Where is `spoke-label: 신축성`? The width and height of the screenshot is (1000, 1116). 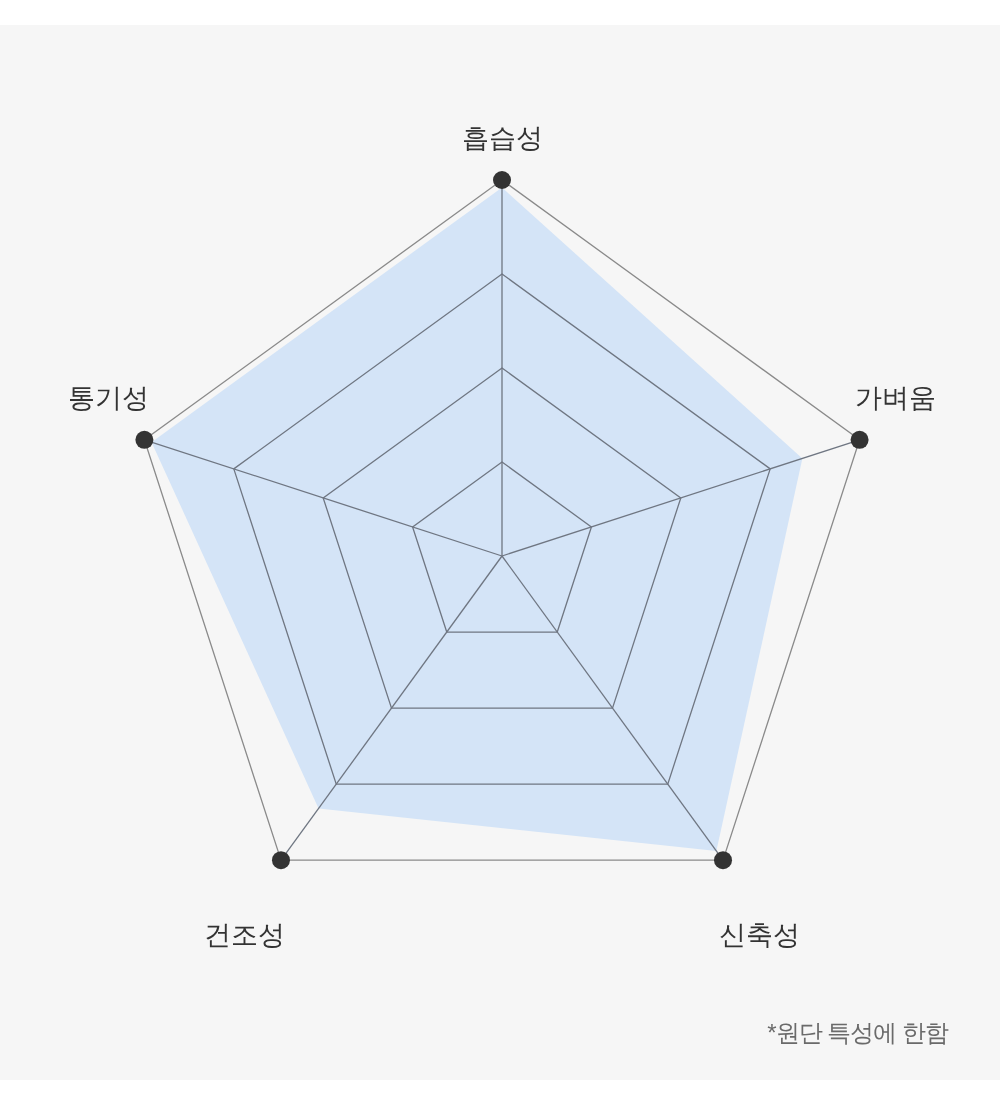 spoke-label: 신축성 is located at coordinates (759, 935).